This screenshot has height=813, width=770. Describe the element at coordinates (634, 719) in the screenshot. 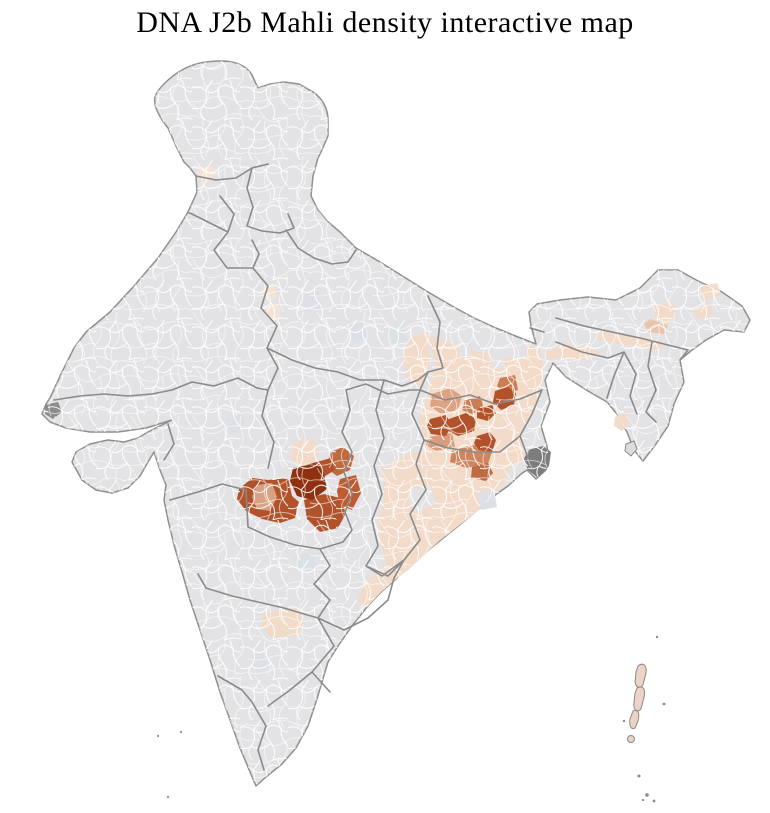

I see `andaman-island-south` at that location.